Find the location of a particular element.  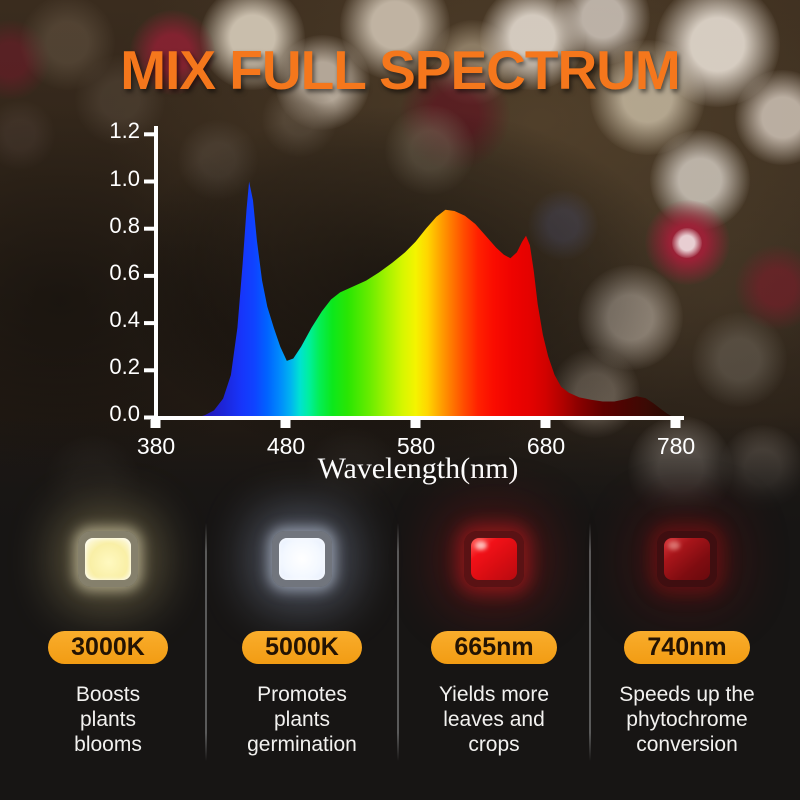

y-tick-label: 1.0 is located at coordinates (124, 178).